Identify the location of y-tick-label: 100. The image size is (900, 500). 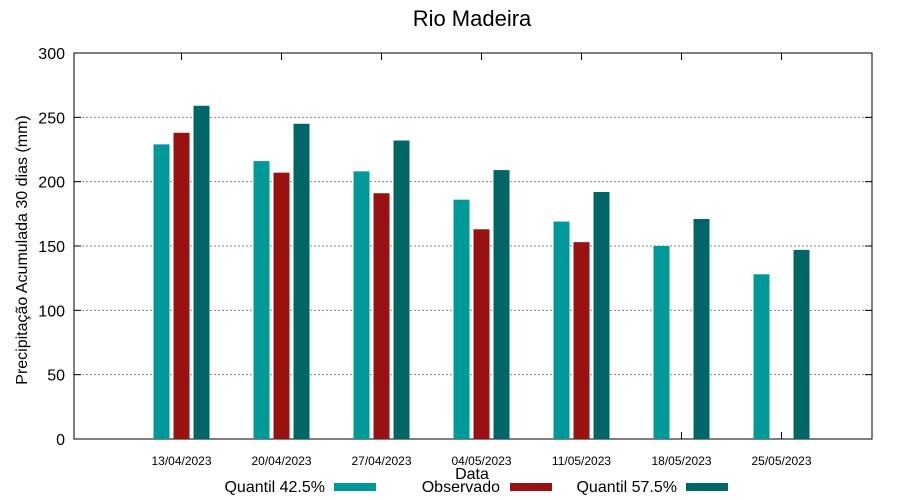
(51, 311).